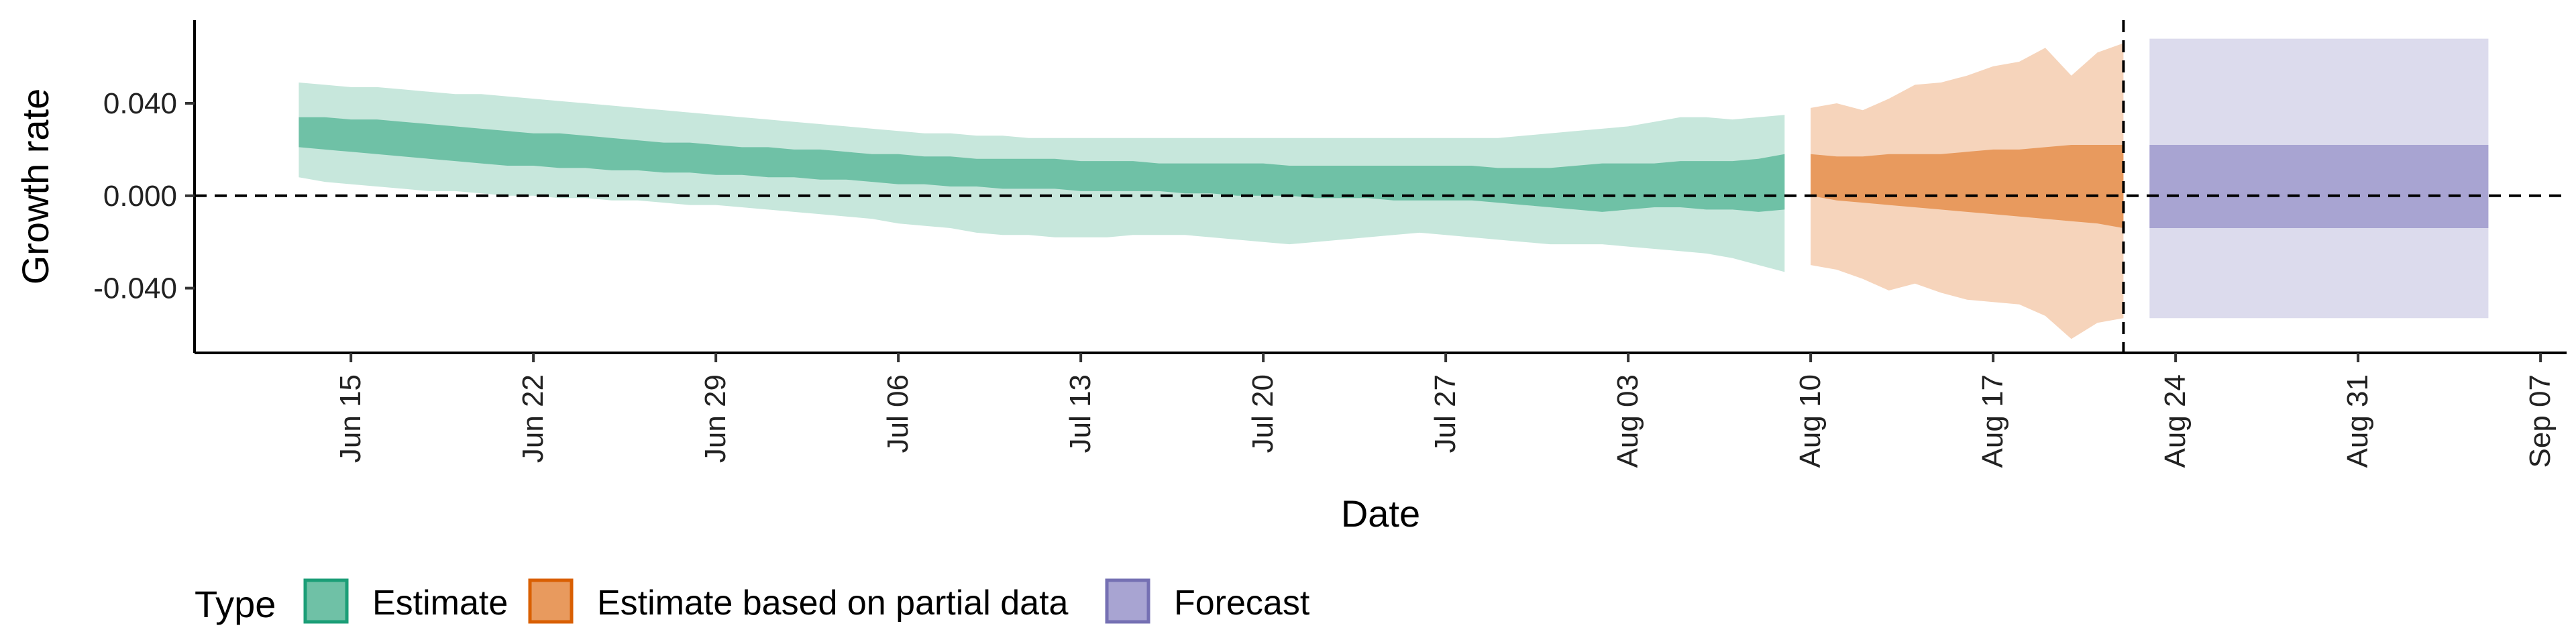 The height and width of the screenshot is (644, 2576). I want to click on y-tick-label: 0.000, so click(140, 196).